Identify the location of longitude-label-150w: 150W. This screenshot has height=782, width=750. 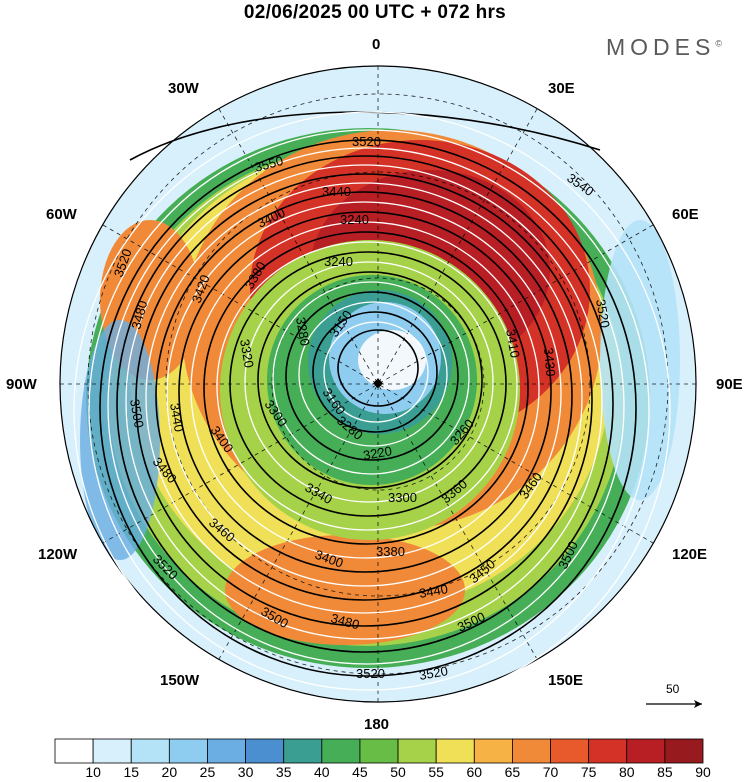
(180, 680).